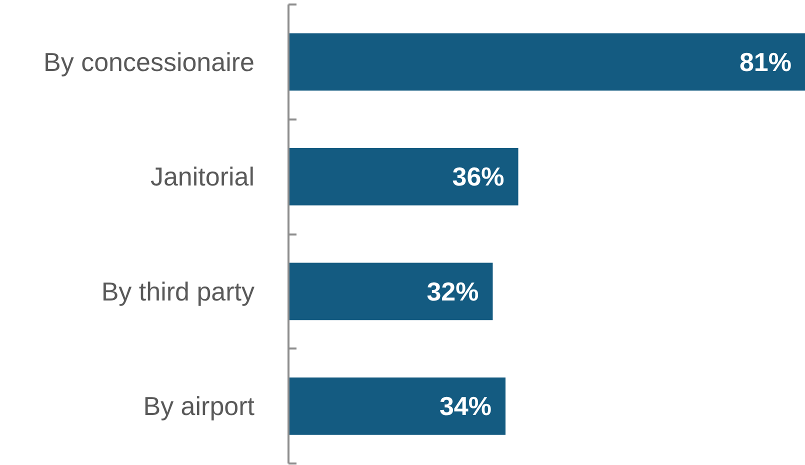 This screenshot has width=805, height=465. Describe the element at coordinates (765, 61) in the screenshot. I see `data-label: 81%` at that location.